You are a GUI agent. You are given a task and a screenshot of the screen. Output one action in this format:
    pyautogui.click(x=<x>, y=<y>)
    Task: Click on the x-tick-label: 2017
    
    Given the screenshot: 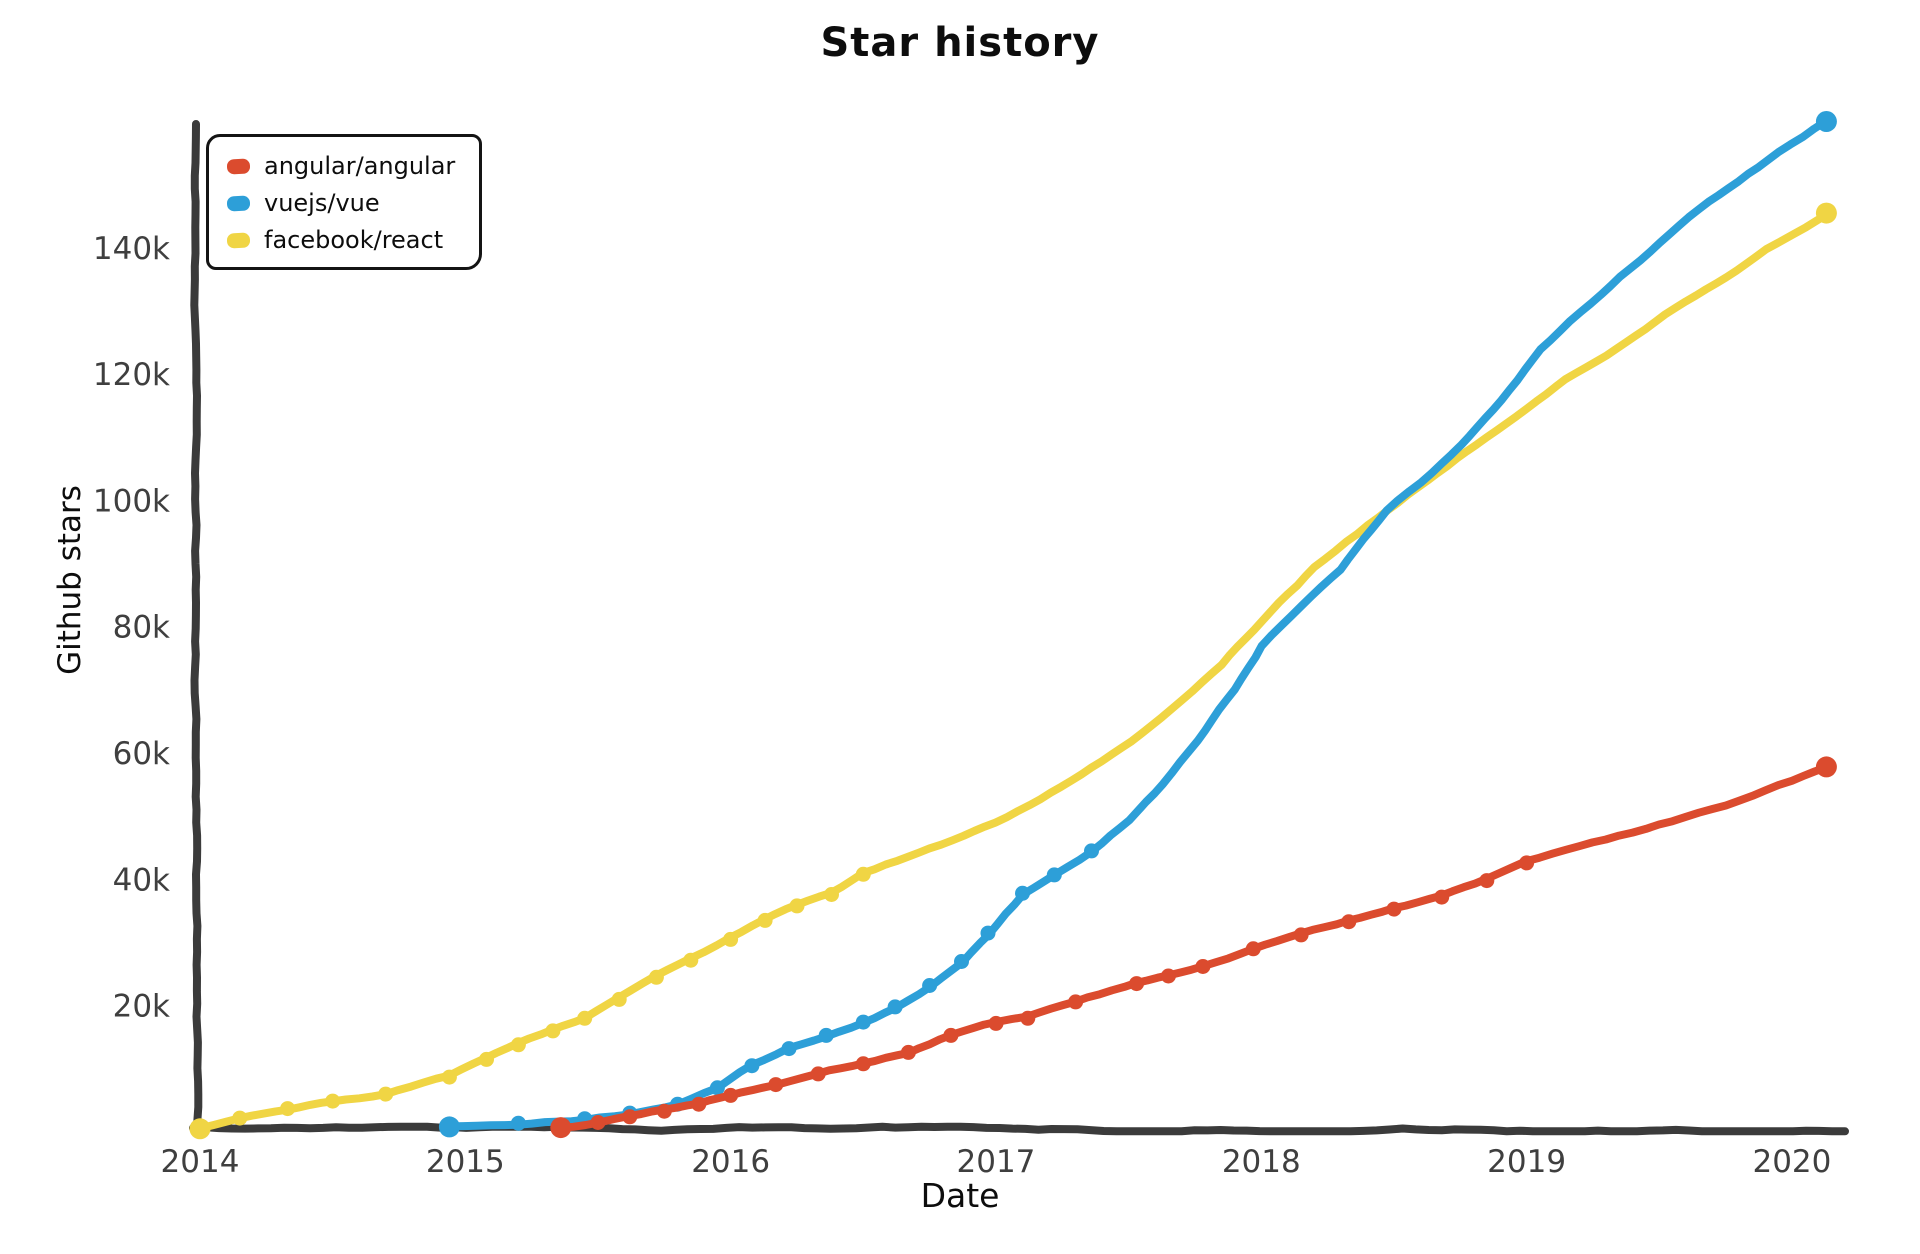 What is the action you would take?
    pyautogui.click(x=996, y=1162)
    